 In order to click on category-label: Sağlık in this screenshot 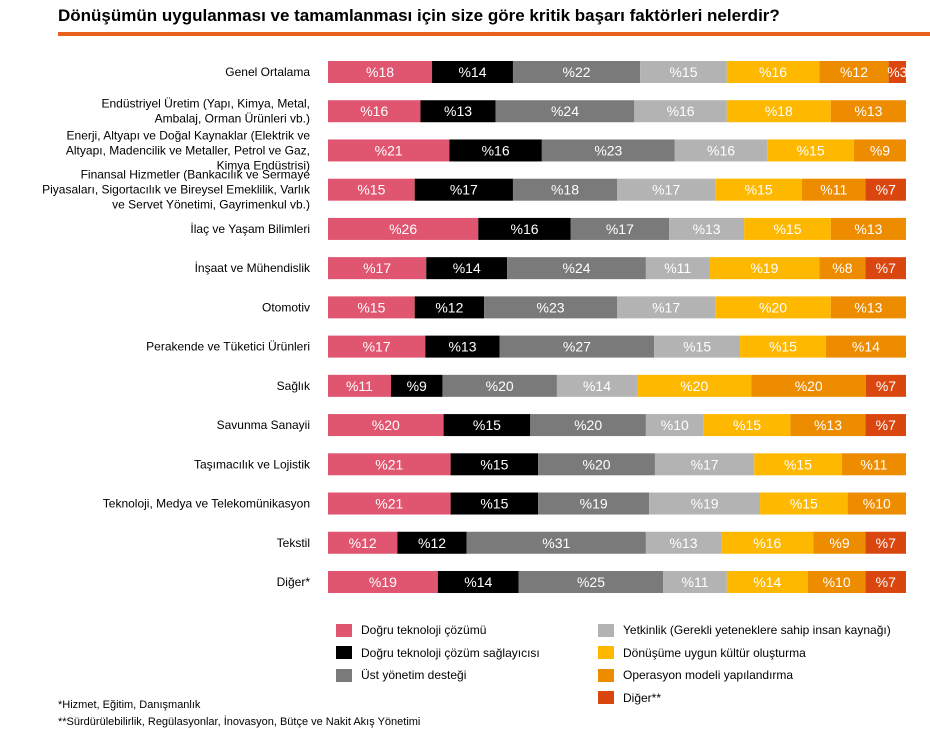, I will do `click(294, 386)`.